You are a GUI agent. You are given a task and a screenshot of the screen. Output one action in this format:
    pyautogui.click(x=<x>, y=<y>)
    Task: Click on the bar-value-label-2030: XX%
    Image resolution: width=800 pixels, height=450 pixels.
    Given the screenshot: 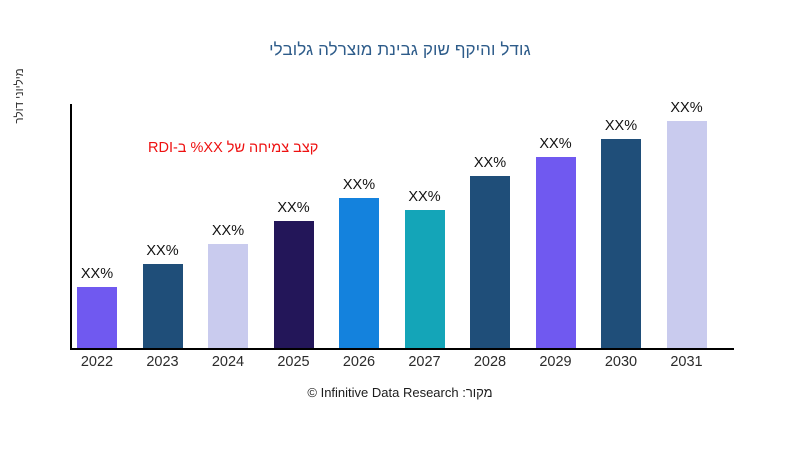 What is the action you would take?
    pyautogui.click(x=621, y=126)
    